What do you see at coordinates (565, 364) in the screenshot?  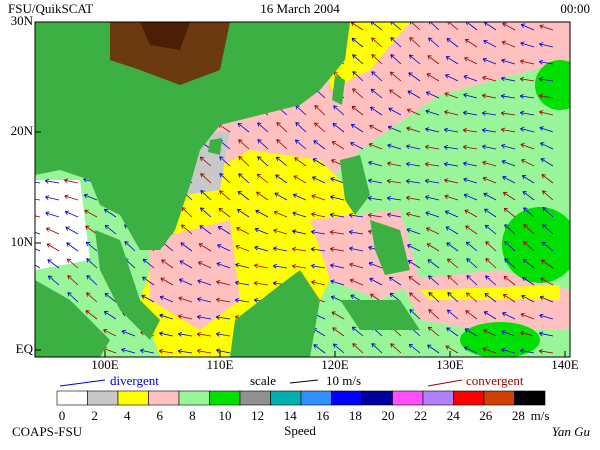 I see `lon-label: 140E` at bounding box center [565, 364].